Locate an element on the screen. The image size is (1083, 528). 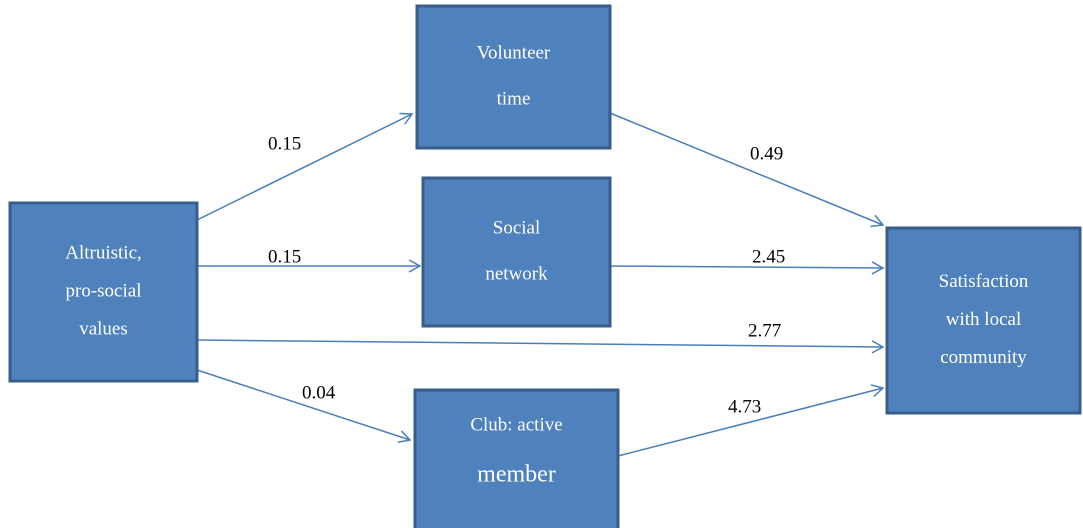
edge-label: 0.04 is located at coordinates (319, 392).